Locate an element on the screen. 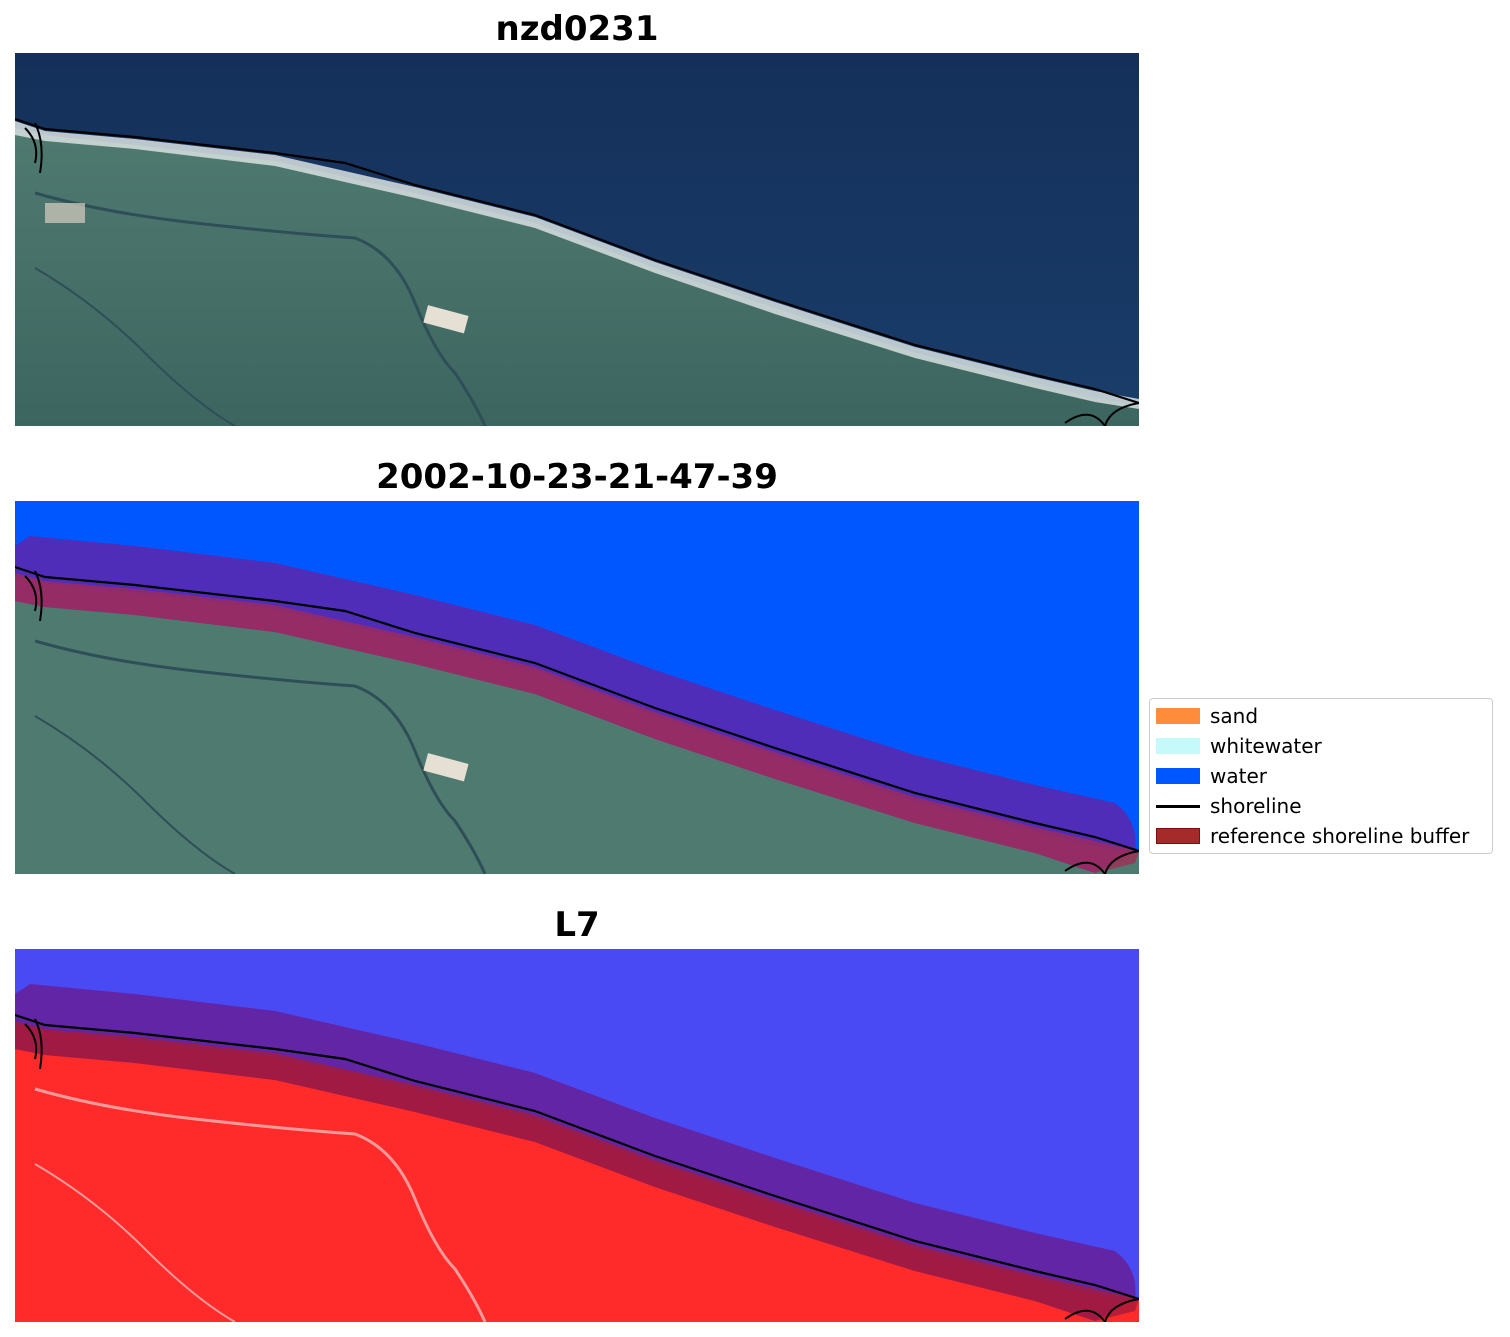 This screenshot has width=1510, height=1337. sand-swatch is located at coordinates (1178, 716).